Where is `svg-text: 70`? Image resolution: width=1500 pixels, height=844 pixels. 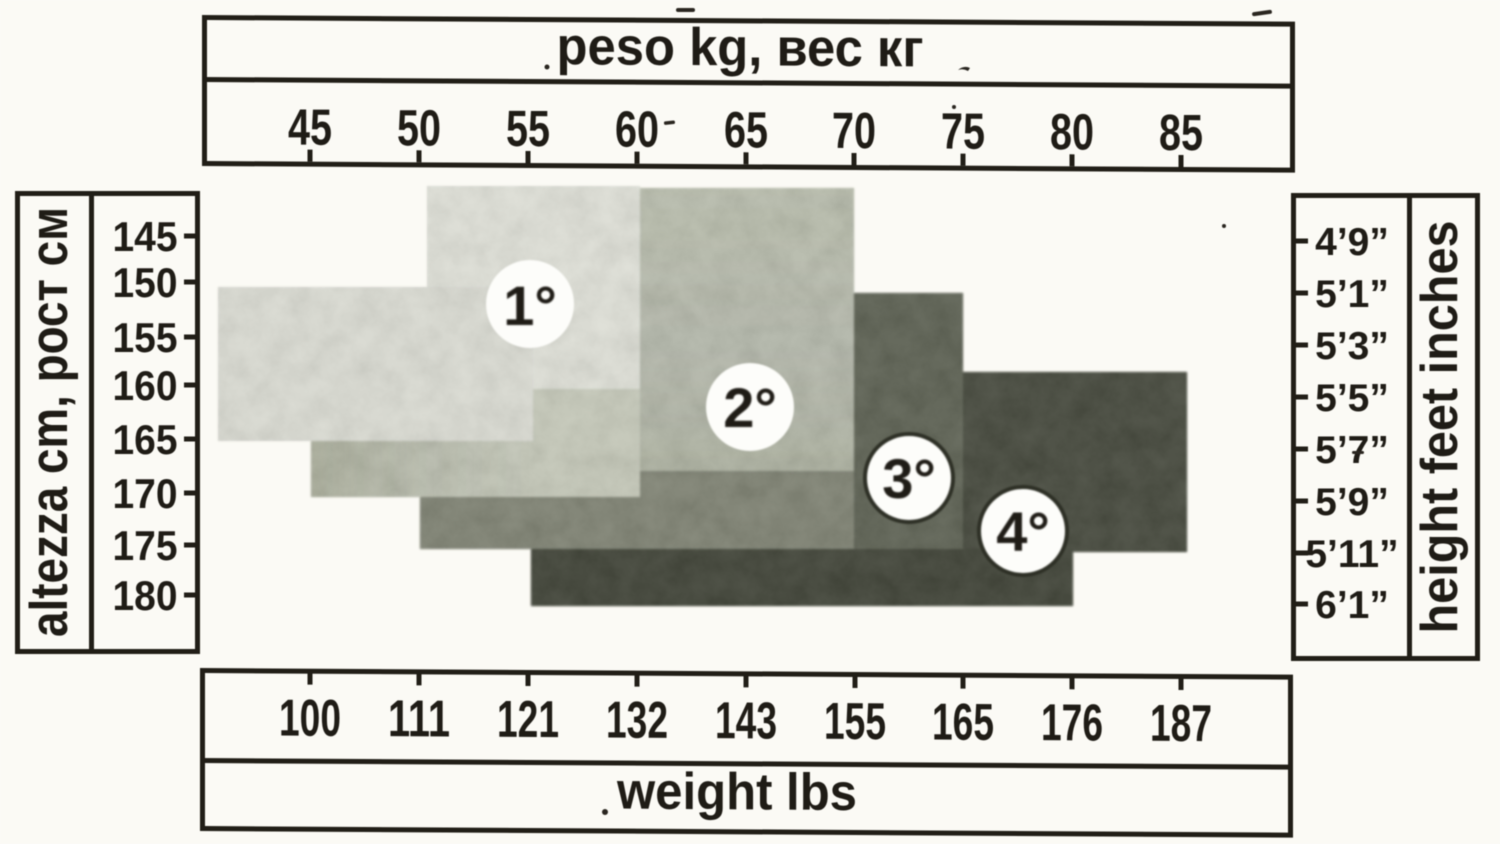 svg-text: 70 is located at coordinates (854, 130).